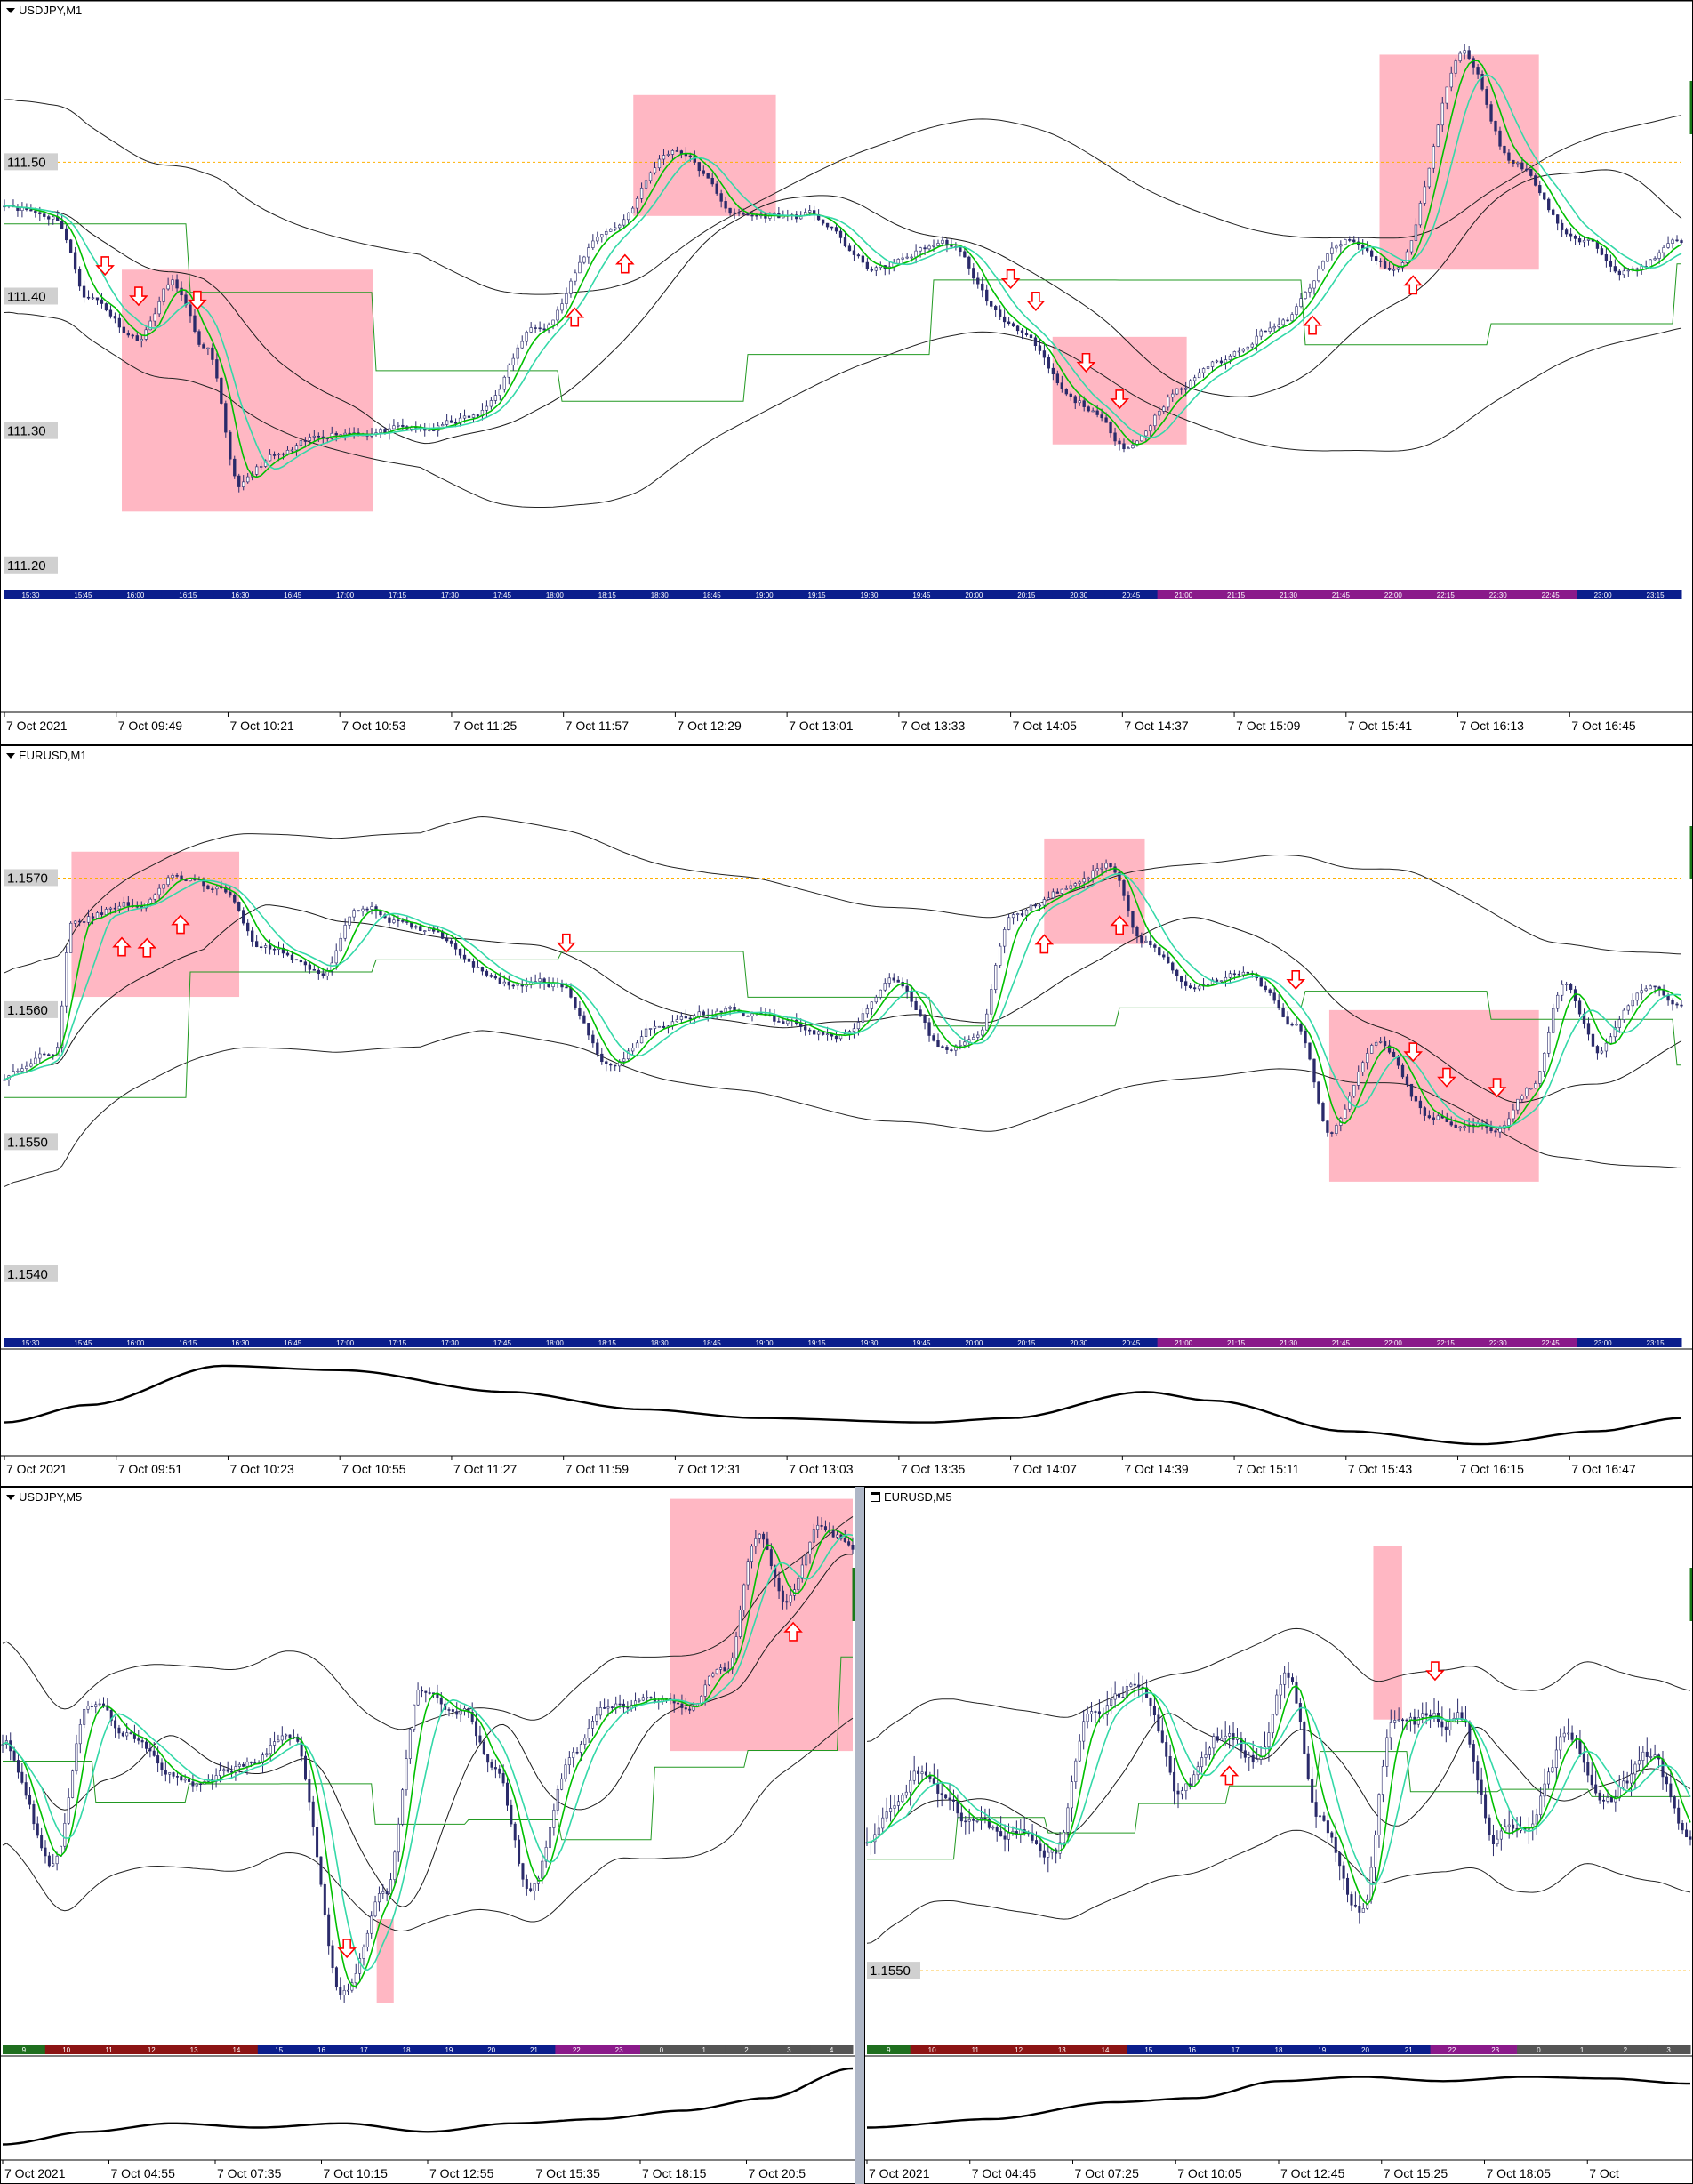 This screenshot has height=2184, width=1693. Describe the element at coordinates (26, 297) in the screenshot. I see `price-label-text: 111.40` at that location.